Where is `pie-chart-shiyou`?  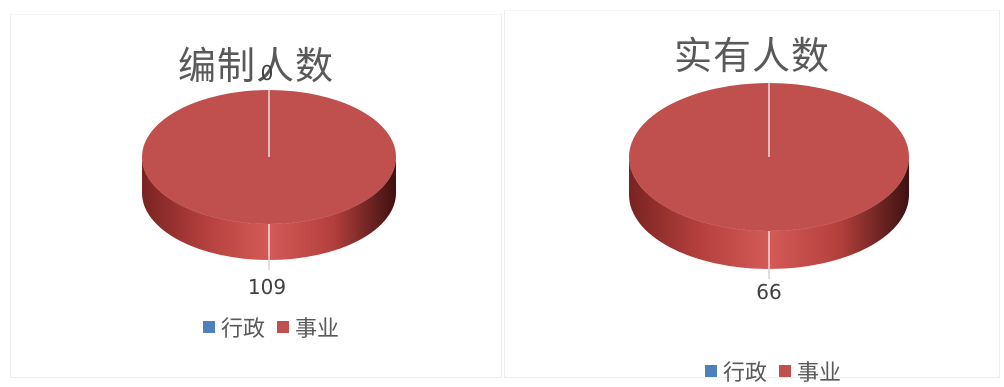
pie-chart-shiyou is located at coordinates (769, 181).